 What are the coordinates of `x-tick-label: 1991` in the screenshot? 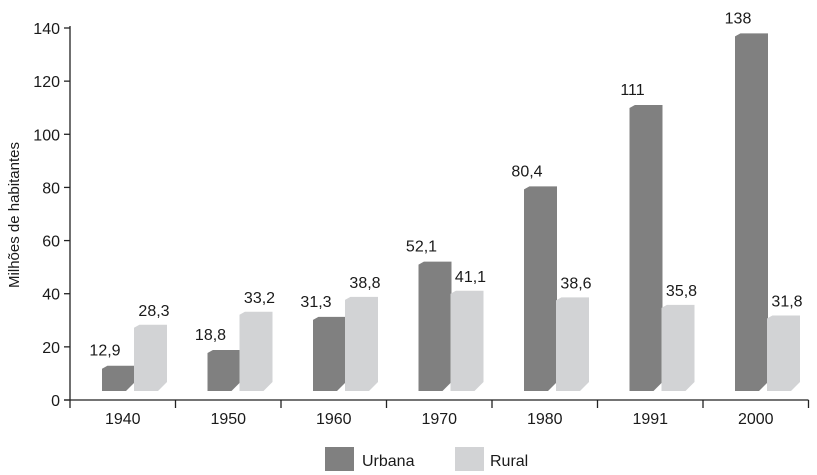 It's located at (650, 419).